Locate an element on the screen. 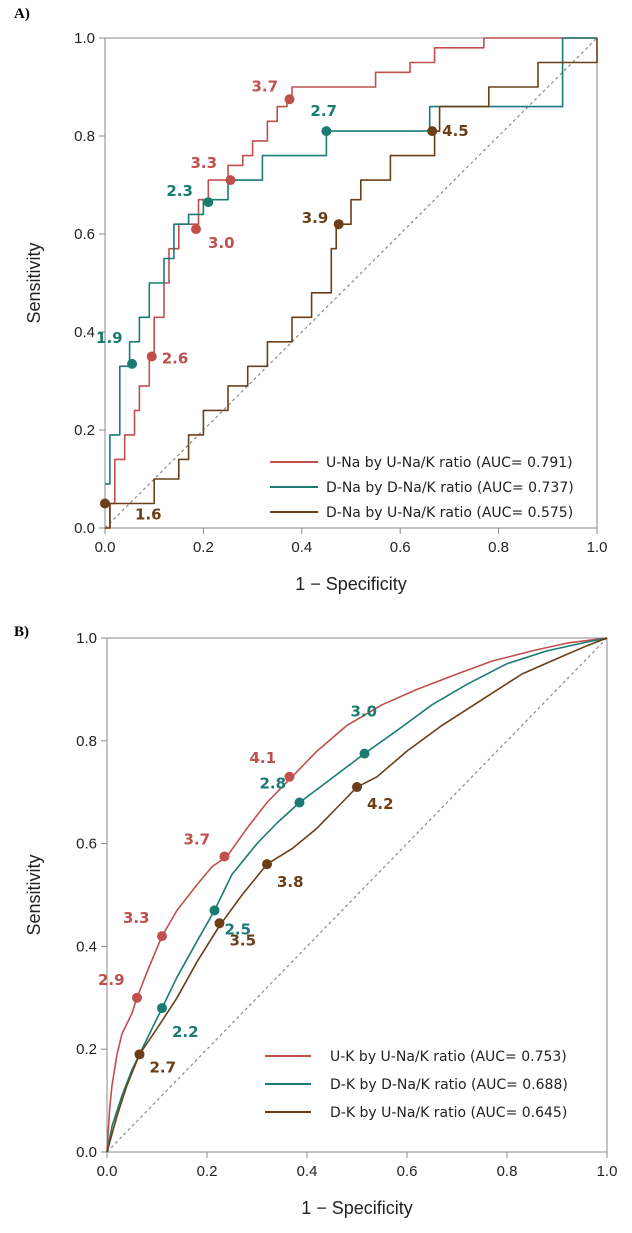 The width and height of the screenshot is (632, 1233). threshold-label: 3.9 is located at coordinates (315, 218).